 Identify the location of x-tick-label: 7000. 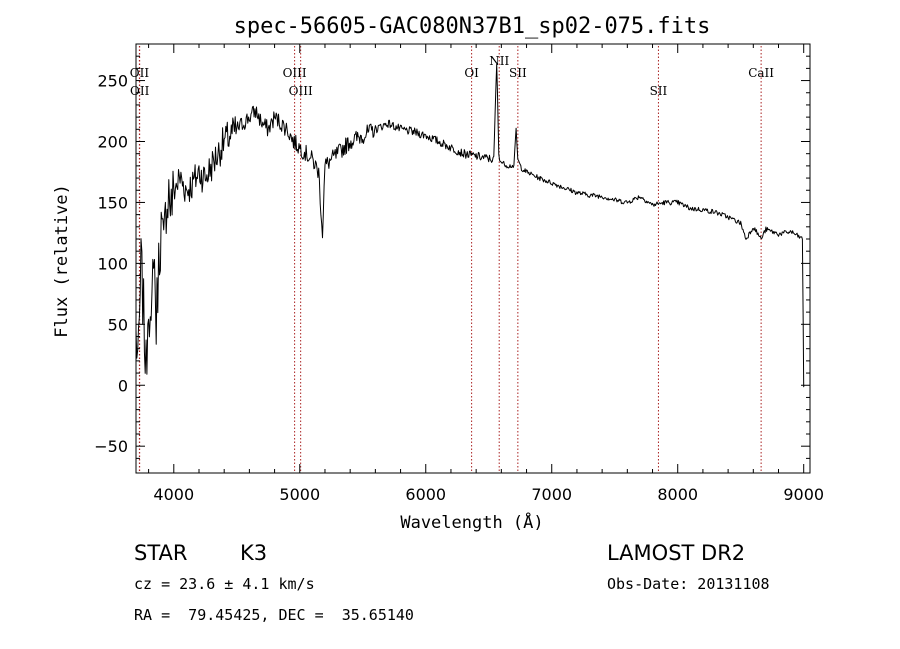
(551, 494).